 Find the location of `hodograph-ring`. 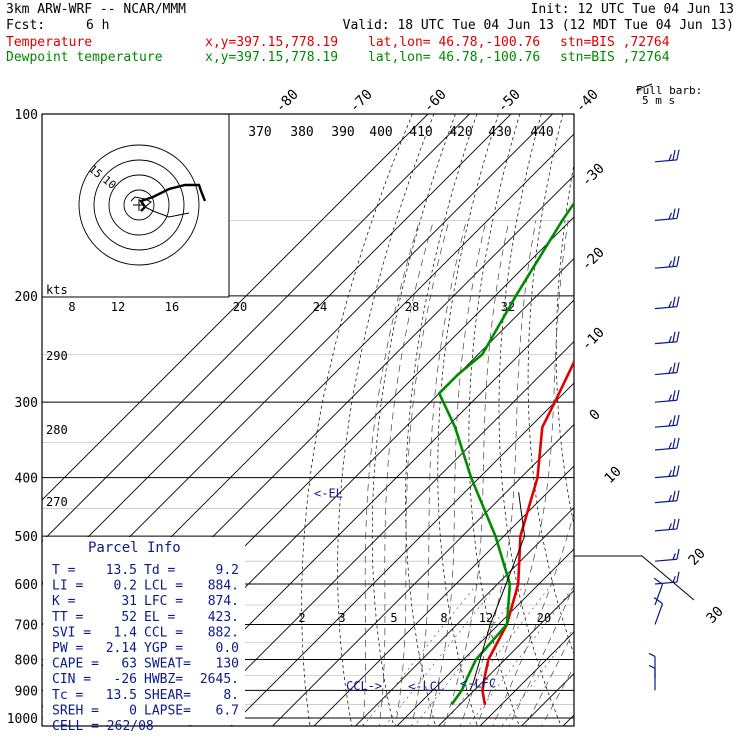

hodograph-ring is located at coordinates (139, 205).